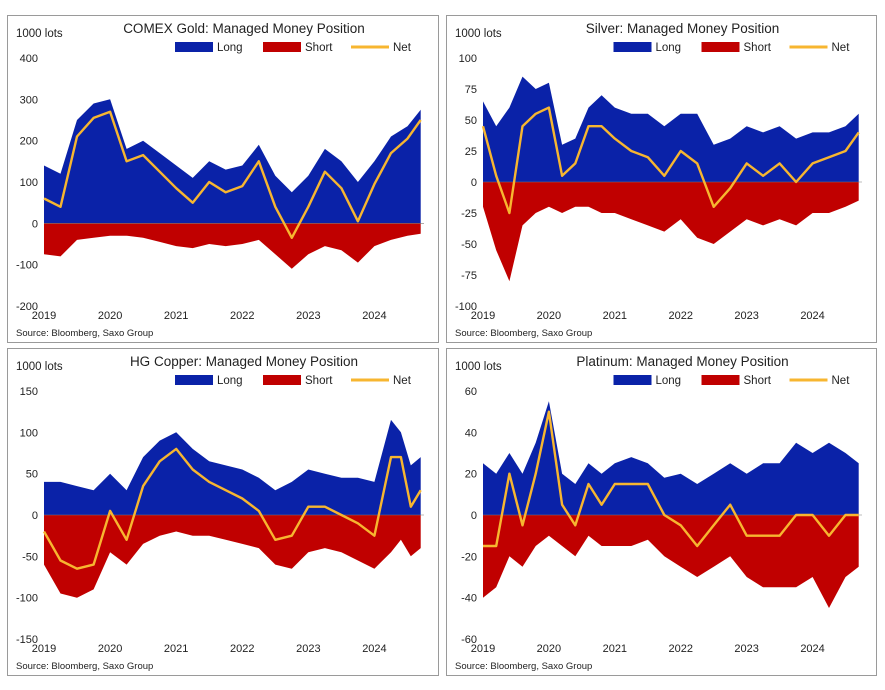 The height and width of the screenshot is (690, 885). Describe the element at coordinates (471, 152) in the screenshot. I see `y-tick-label: 25` at that location.